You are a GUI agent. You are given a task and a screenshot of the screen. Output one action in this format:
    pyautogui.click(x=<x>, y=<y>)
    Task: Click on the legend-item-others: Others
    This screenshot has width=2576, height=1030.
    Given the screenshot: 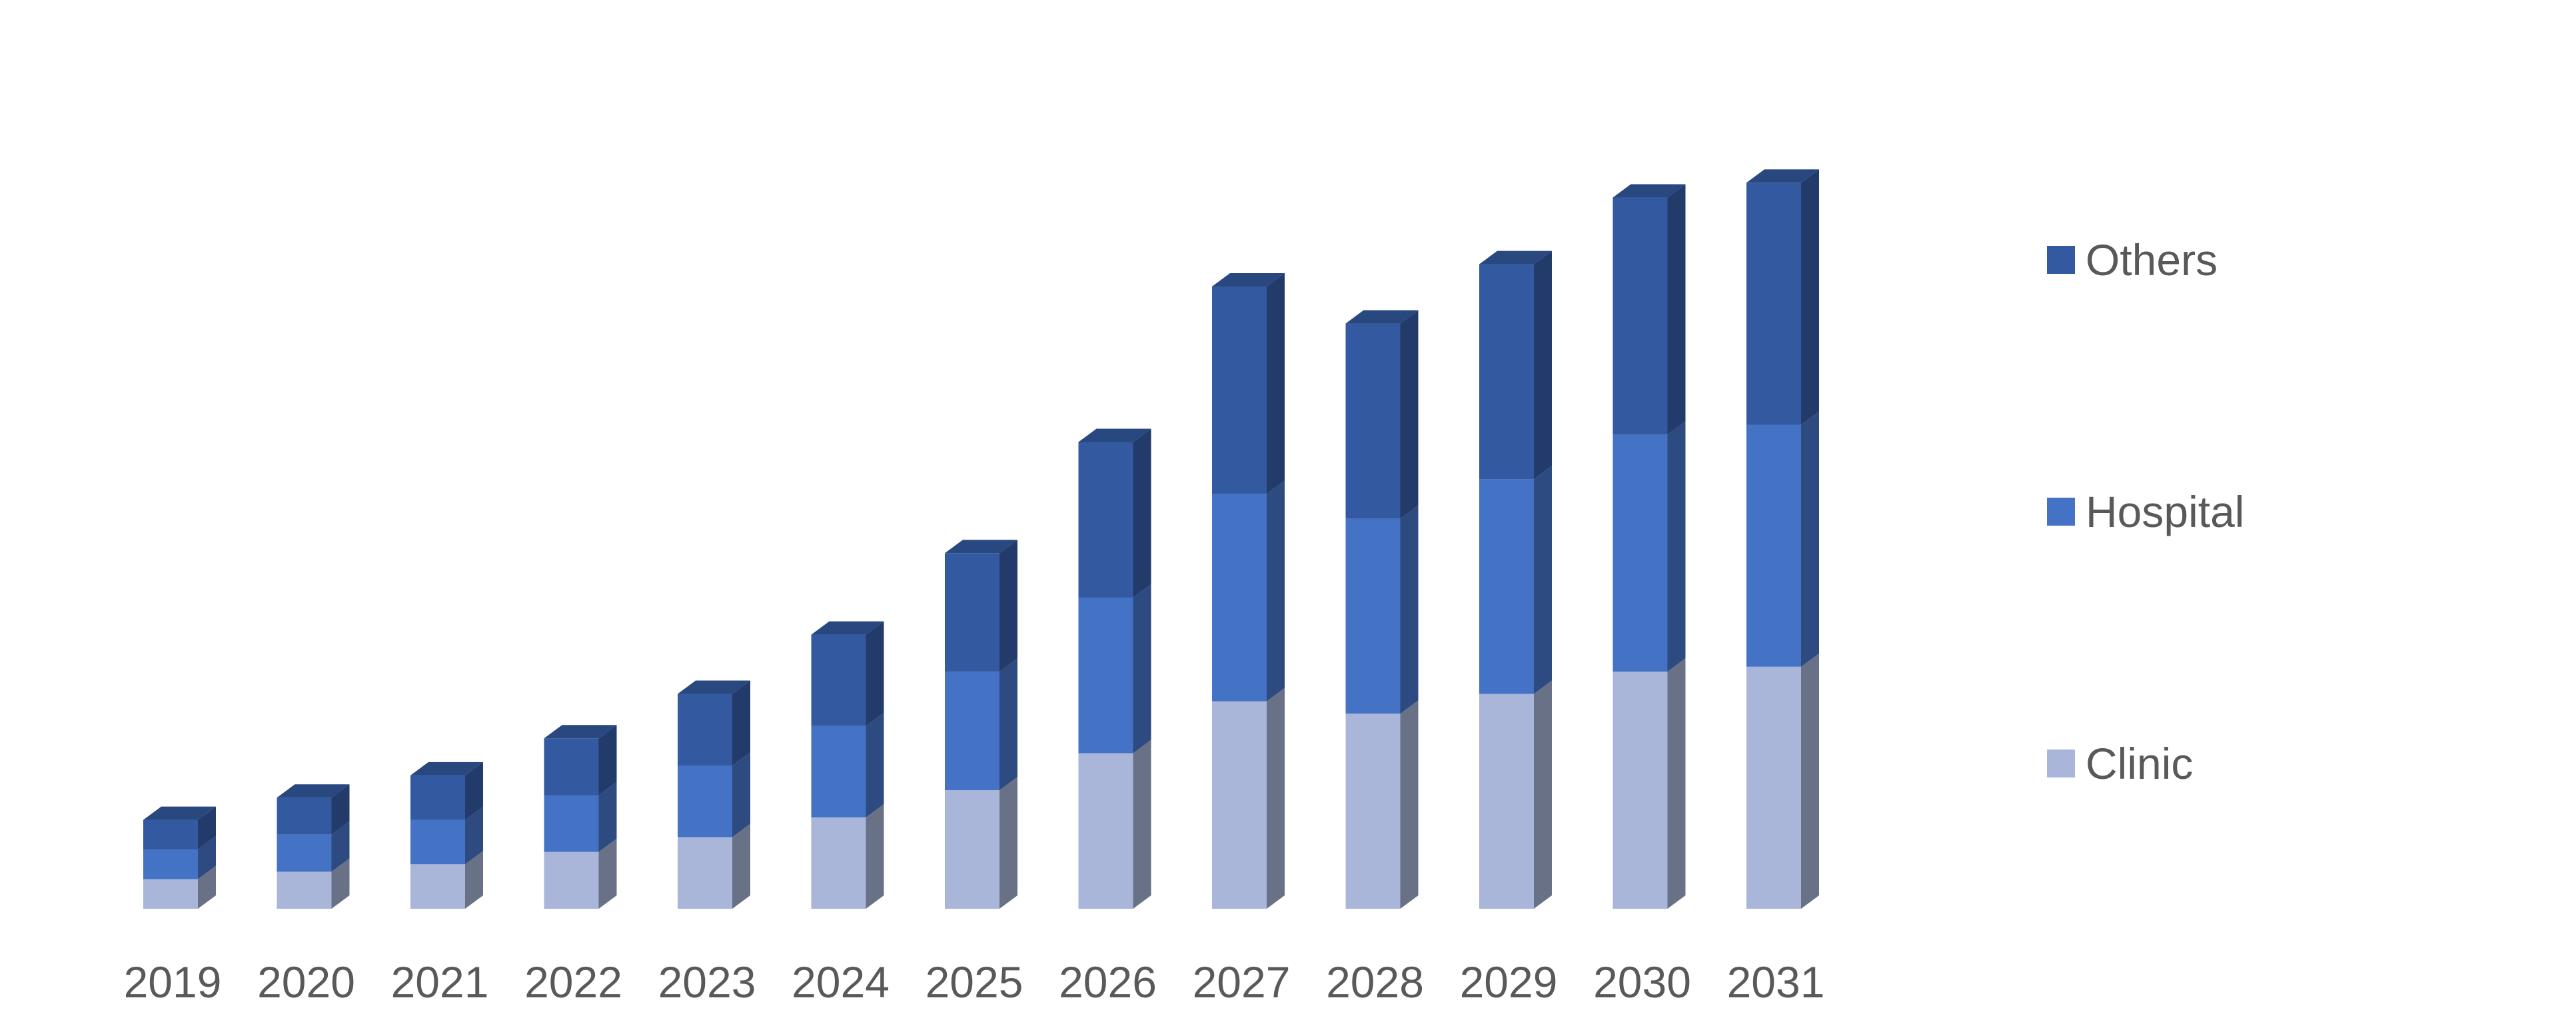 What is the action you would take?
    pyautogui.click(x=2132, y=259)
    